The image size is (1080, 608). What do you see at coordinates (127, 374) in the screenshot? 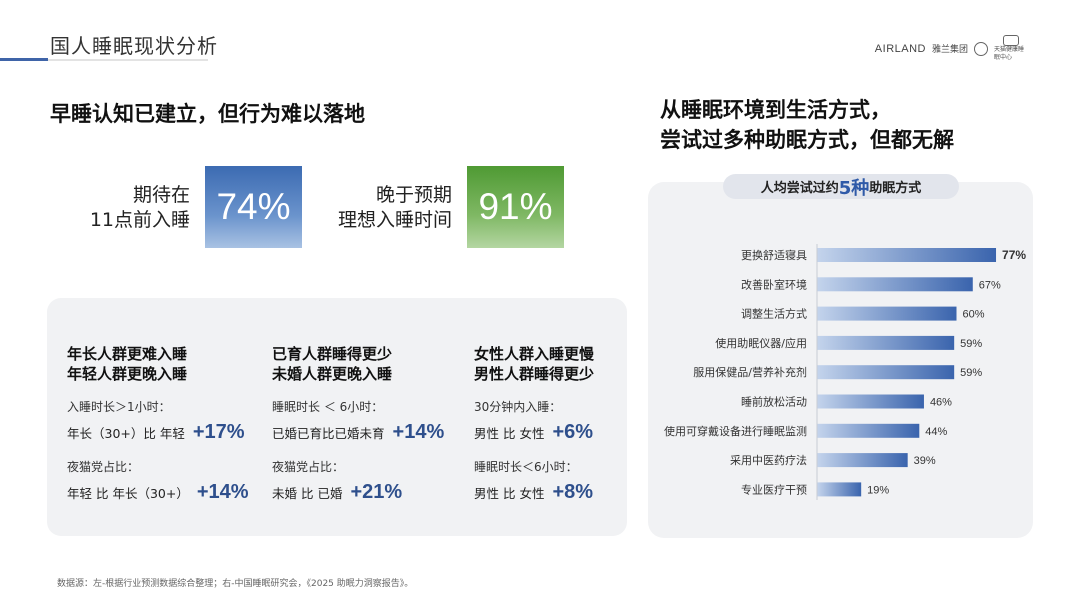
I see `column-title-line: 年轻人群更晚入睡` at bounding box center [127, 374].